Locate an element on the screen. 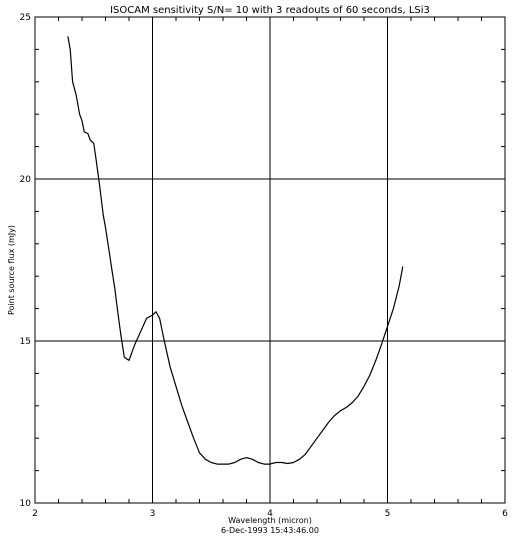 This screenshot has height=549, width=519. y-tick-label: 15 is located at coordinates (25, 342).